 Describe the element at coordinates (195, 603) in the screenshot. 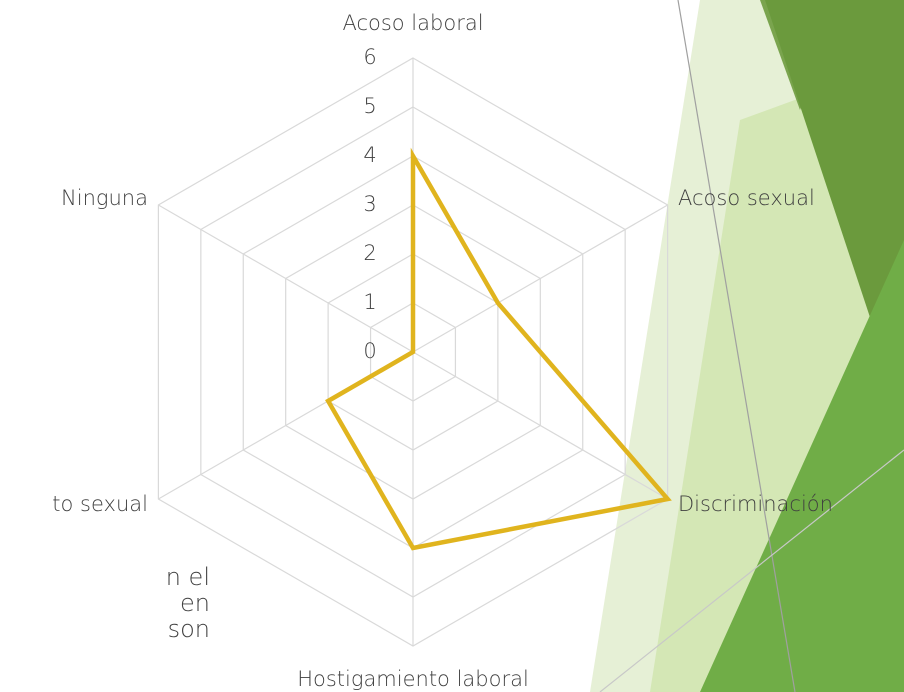

I see `body-text: en` at that location.